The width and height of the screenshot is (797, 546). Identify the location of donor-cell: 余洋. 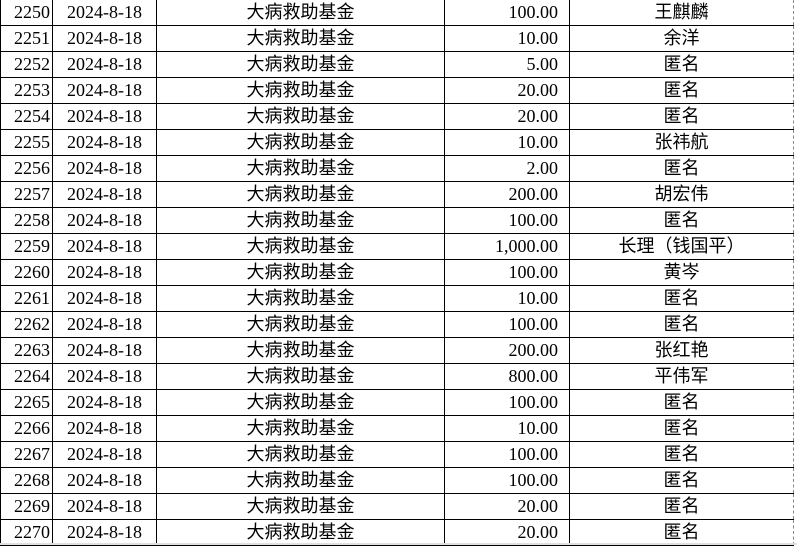
(681, 38).